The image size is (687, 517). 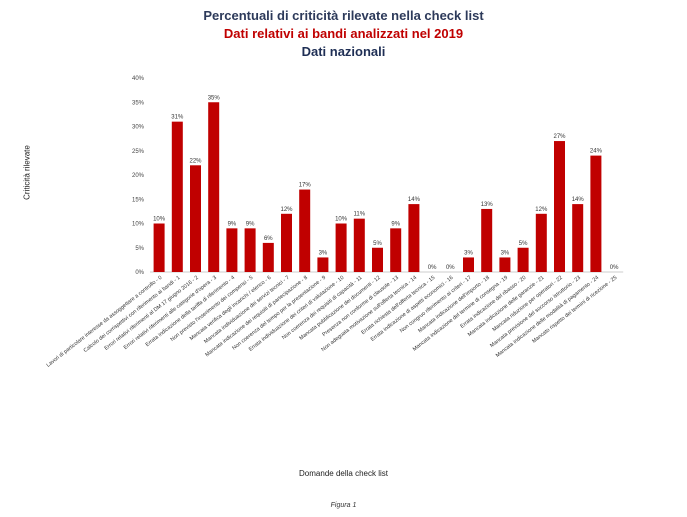 What do you see at coordinates (138, 152) in the screenshot?
I see `y-tick-label: 25%` at bounding box center [138, 152].